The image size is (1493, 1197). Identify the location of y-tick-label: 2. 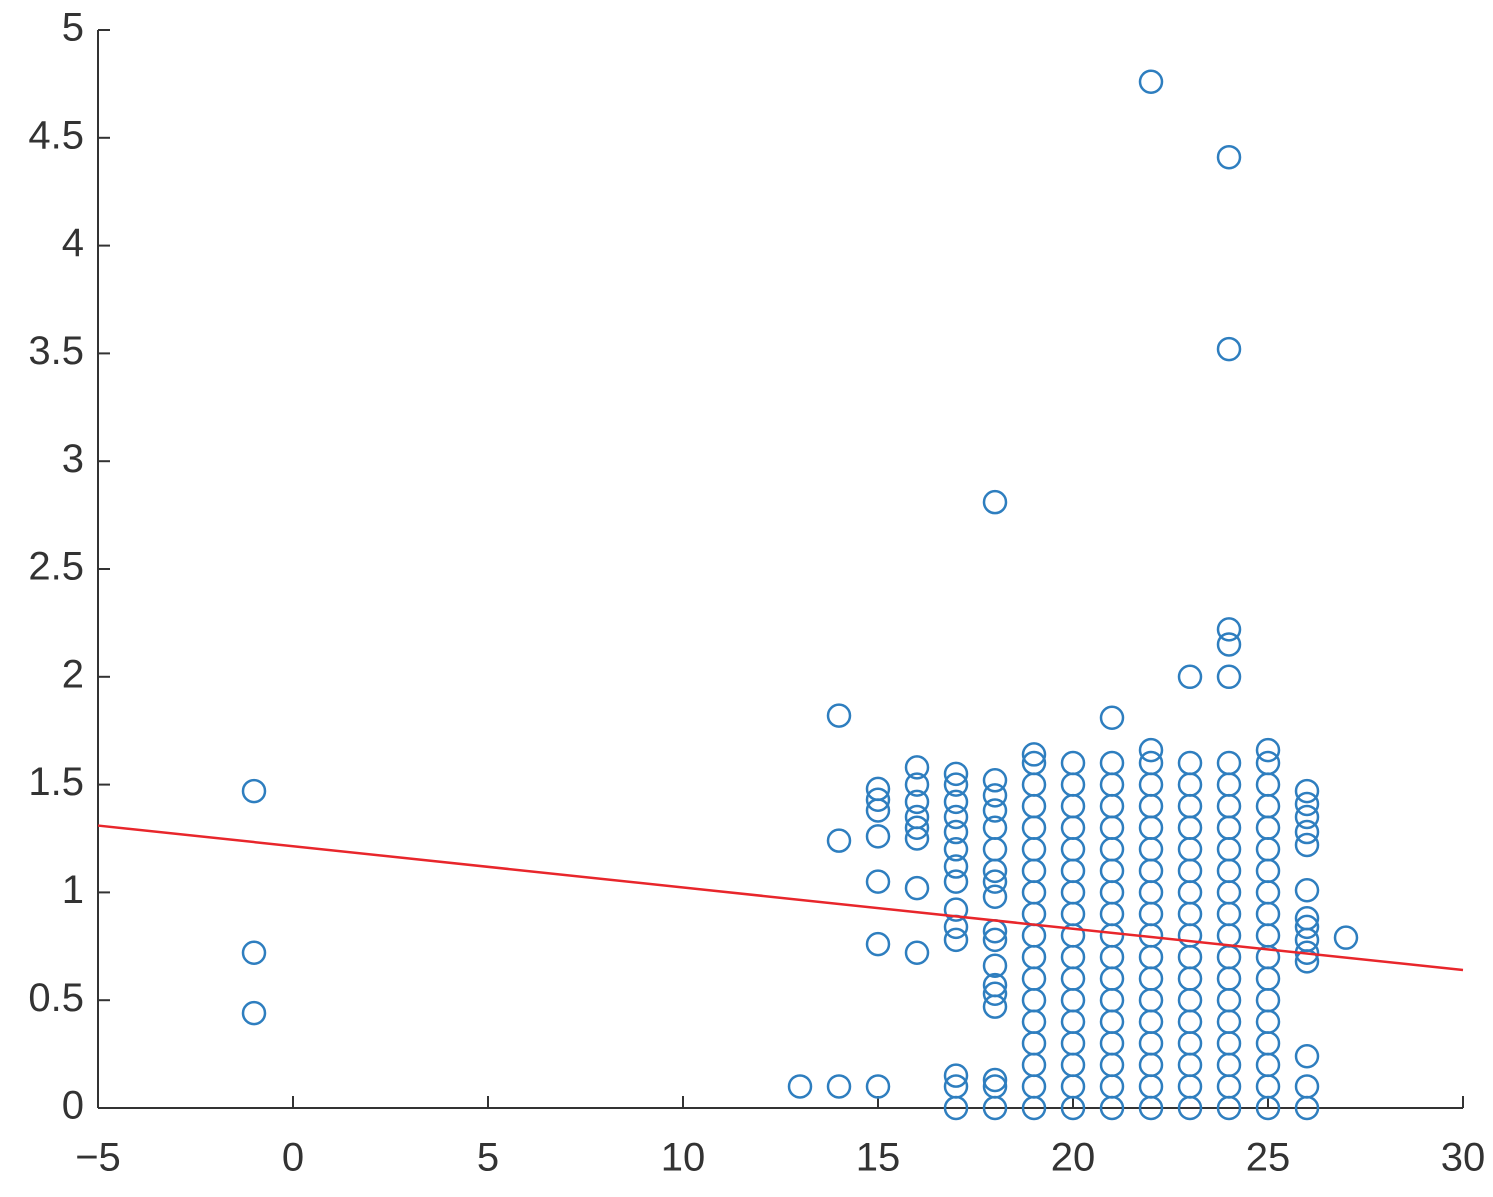
(73, 674).